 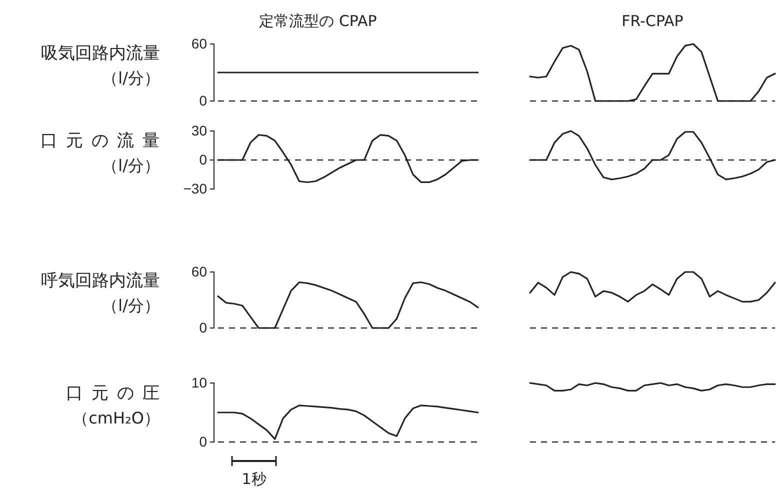 I want to click on y-tick-label: −30, so click(x=195, y=188).